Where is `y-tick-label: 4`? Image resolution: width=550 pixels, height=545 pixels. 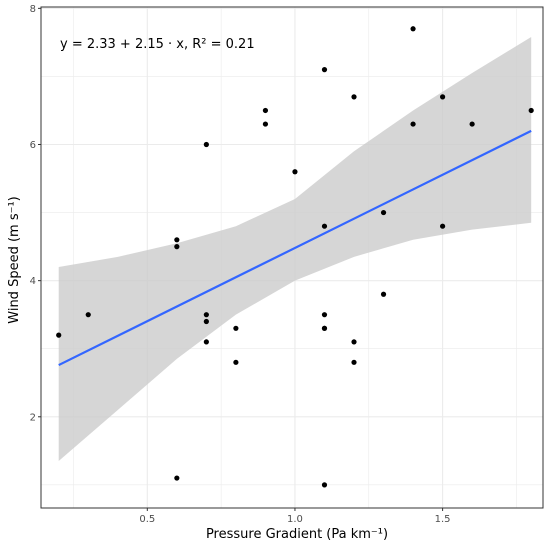
y-tick-label: 4 is located at coordinates (33, 281).